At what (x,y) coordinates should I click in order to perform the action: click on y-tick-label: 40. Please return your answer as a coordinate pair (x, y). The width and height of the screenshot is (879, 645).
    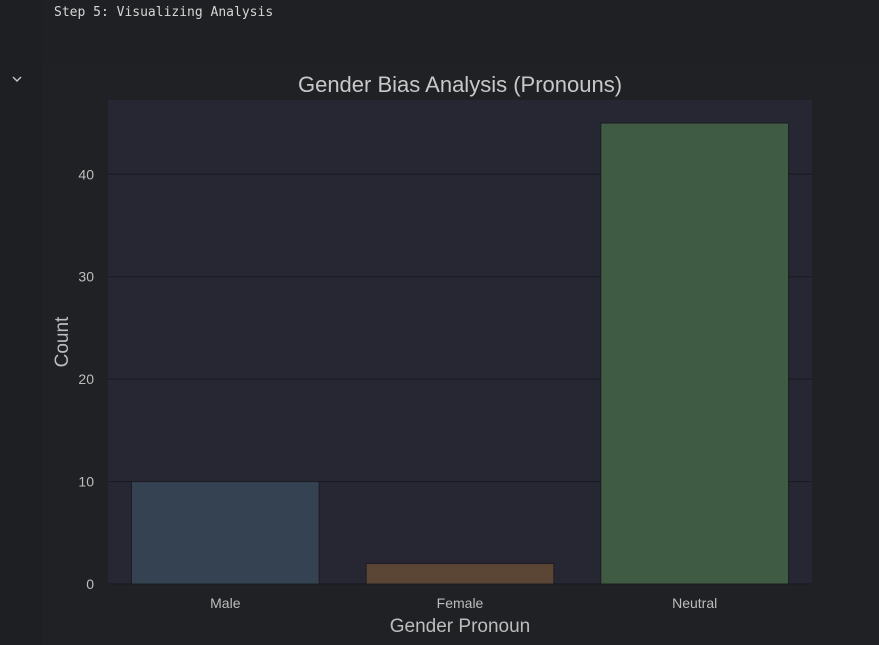
    Looking at the image, I should click on (86, 174).